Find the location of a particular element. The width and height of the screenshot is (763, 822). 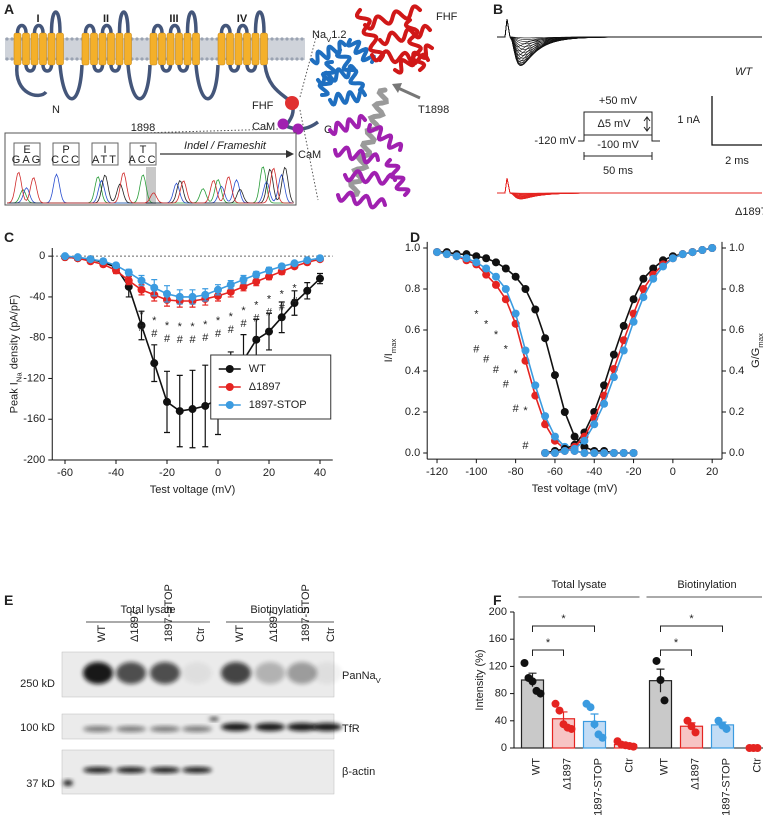

y-axis-label-part: I/I is located at coordinates (389, 357).